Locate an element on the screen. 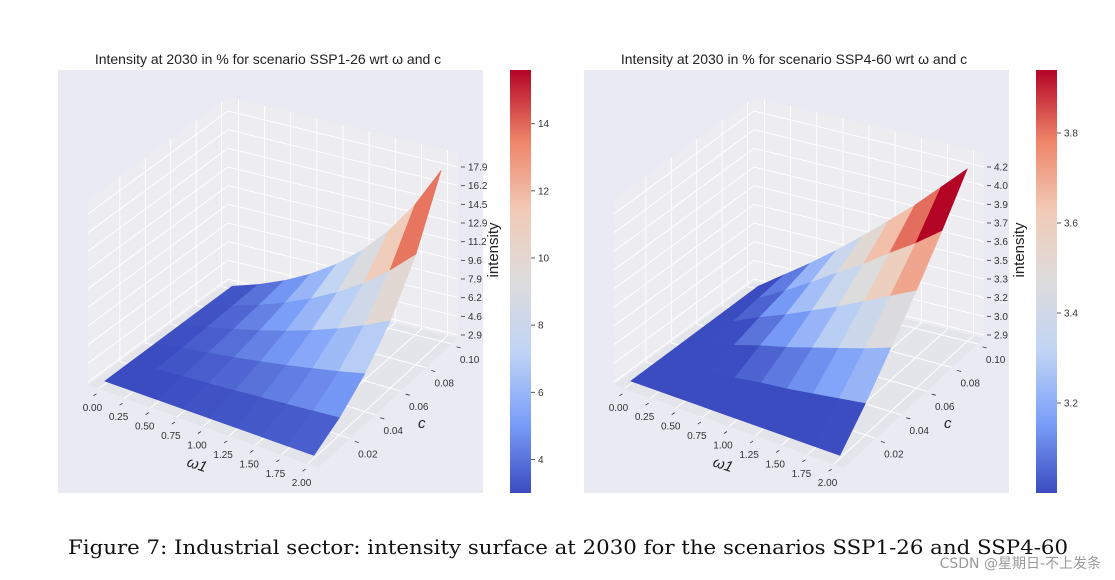 The image size is (1115, 580). colorbar-tick-label: 3.6 is located at coordinates (1071, 224).